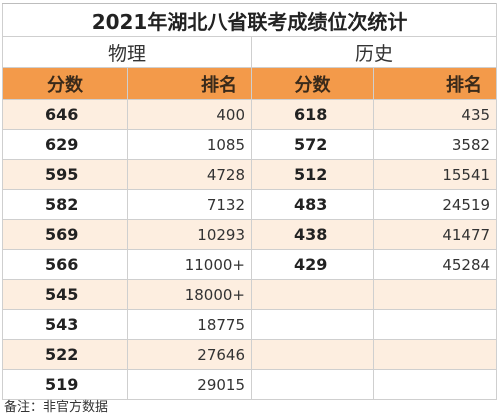  What do you see at coordinates (435, 234) in the screenshot?
I see `history-rank-cell: 41477` at bounding box center [435, 234].